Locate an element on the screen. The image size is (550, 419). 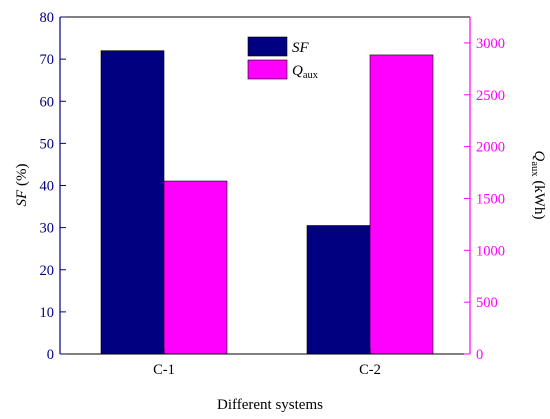
right-axis-title: Qaux (kWh) is located at coordinates (538, 185).